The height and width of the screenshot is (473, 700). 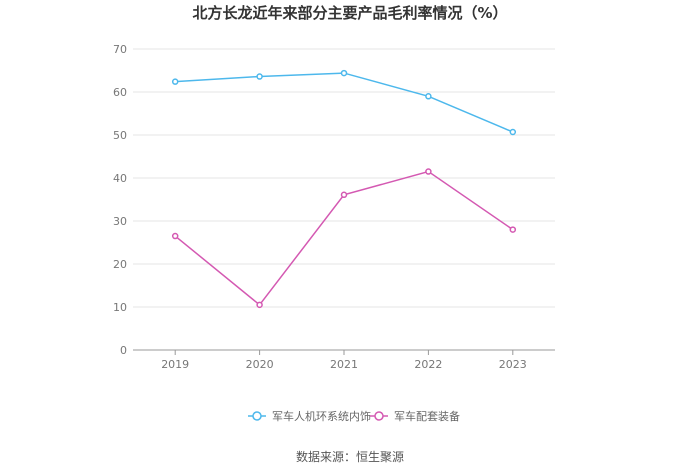 What do you see at coordinates (120, 178) in the screenshot?
I see `y-tick-label: 40` at bounding box center [120, 178].